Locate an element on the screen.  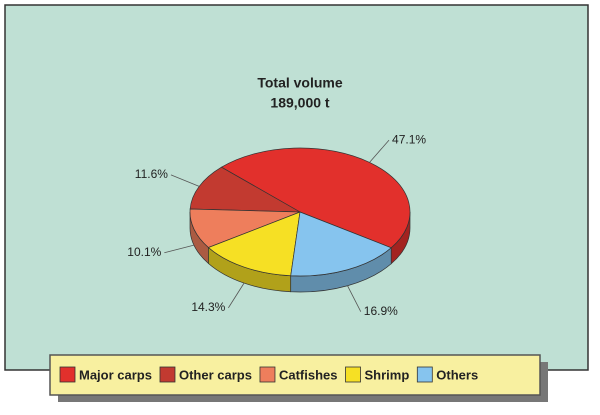
data-label: 11.6% is located at coordinates (151, 174).